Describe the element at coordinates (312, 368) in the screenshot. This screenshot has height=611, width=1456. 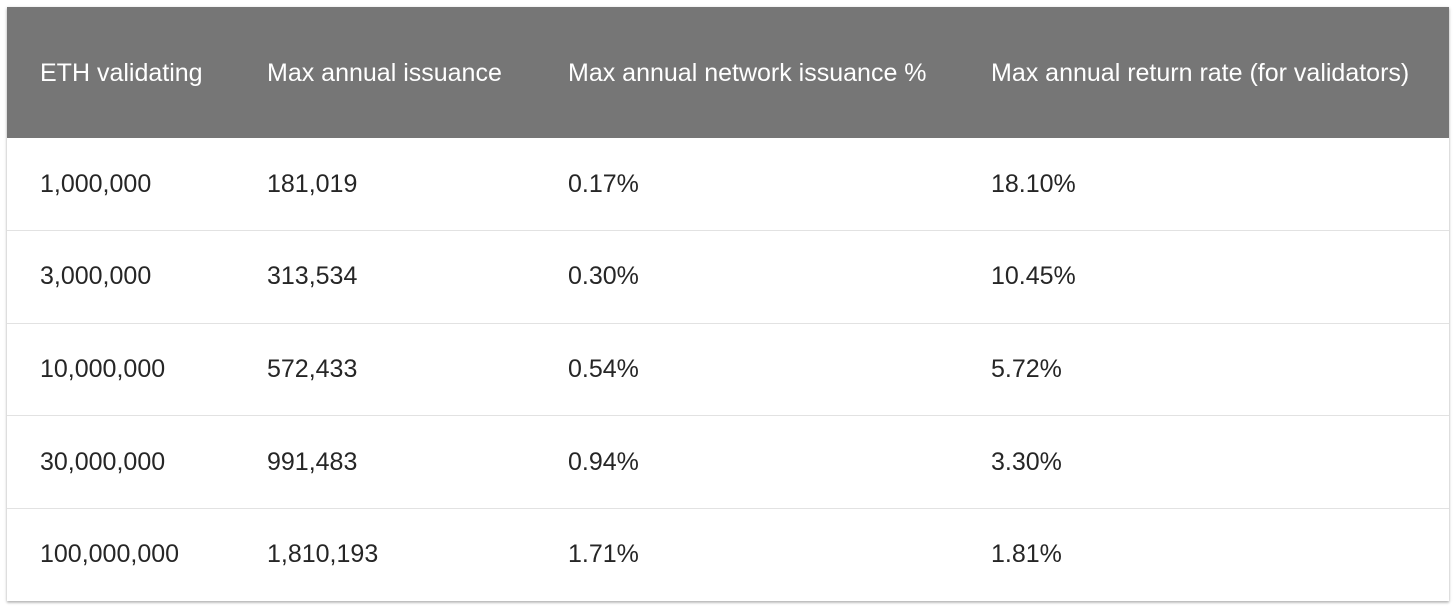
I see `cell-max-annual-issuance: 572,433` at that location.